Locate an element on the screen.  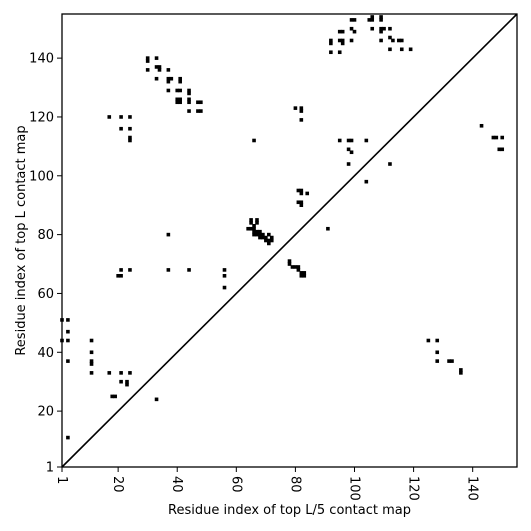
y-tick-label: 140 is located at coordinates (41, 59).